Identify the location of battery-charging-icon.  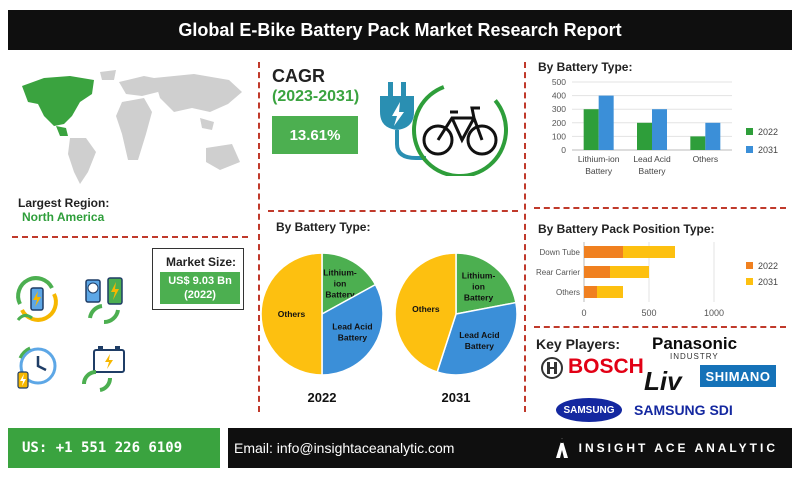
(104, 300).